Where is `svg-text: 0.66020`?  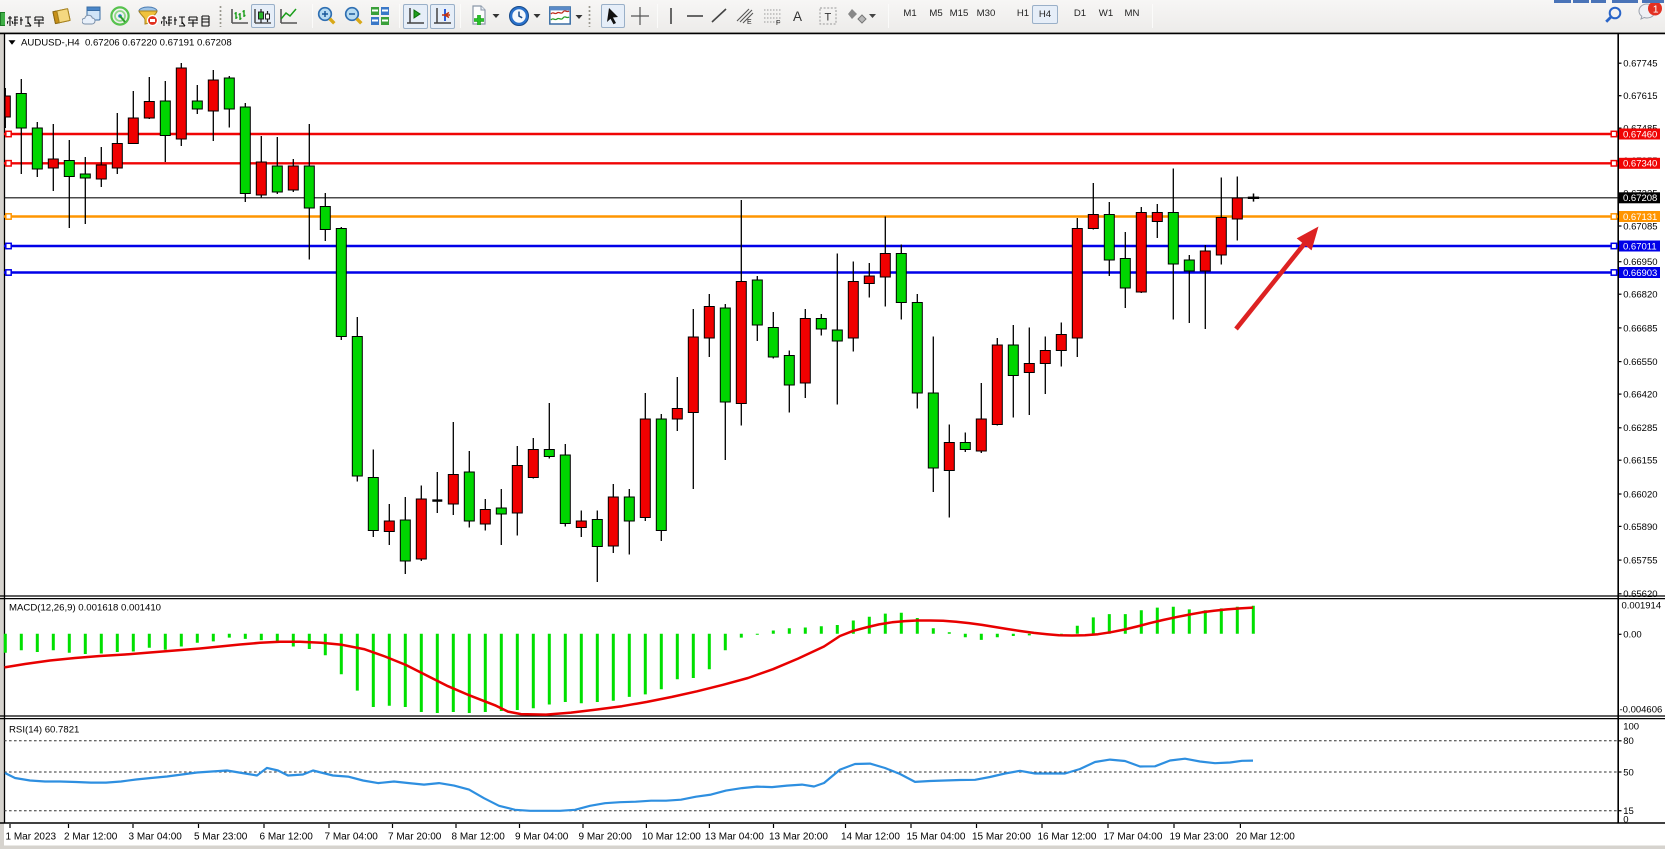
svg-text: 0.66020 is located at coordinates (1640, 494).